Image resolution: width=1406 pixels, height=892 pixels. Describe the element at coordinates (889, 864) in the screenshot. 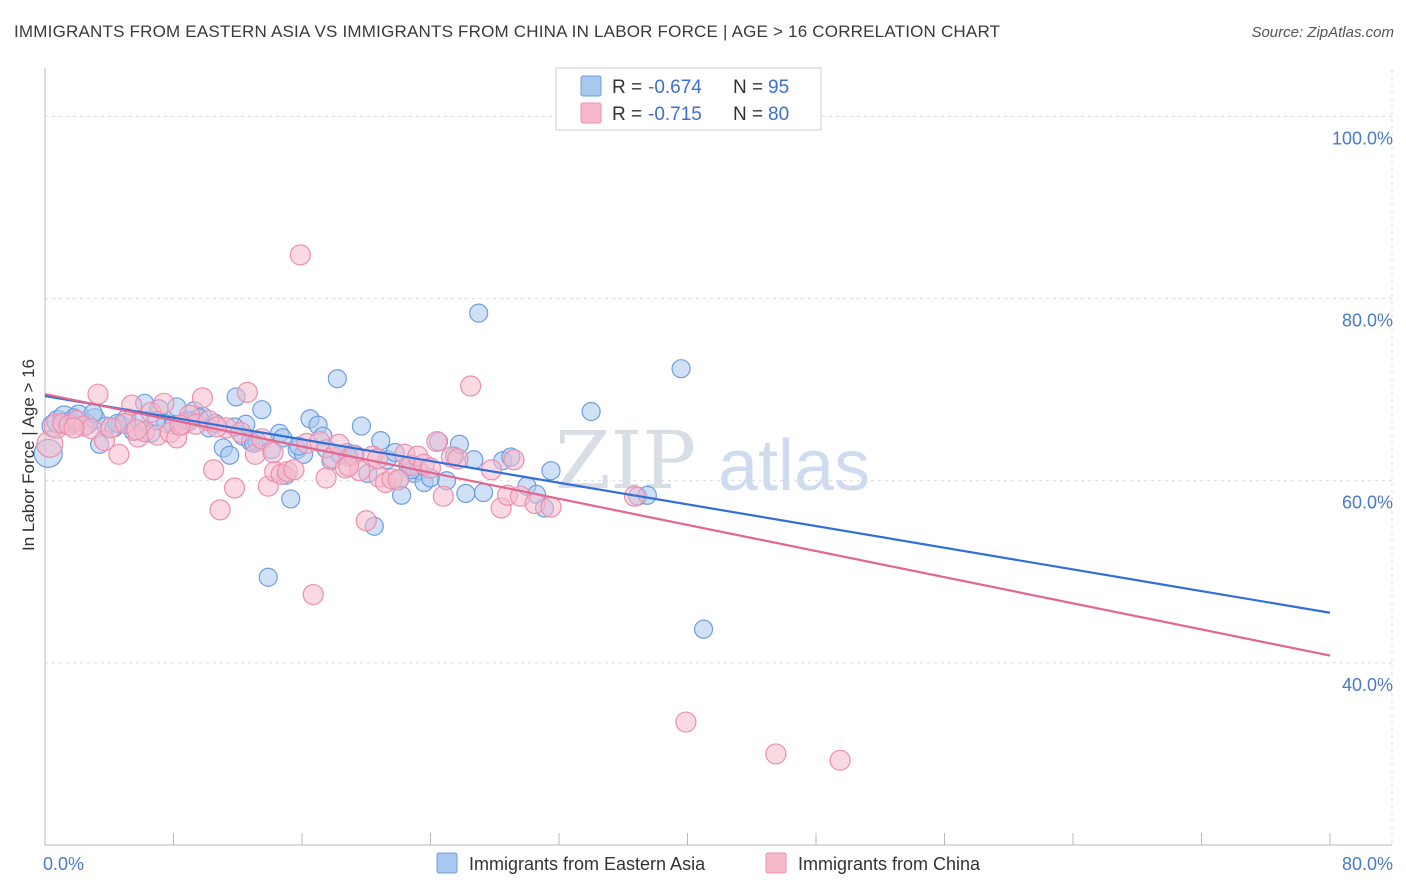

I see `bottom-legend-label-china: Immigrants from China` at that location.